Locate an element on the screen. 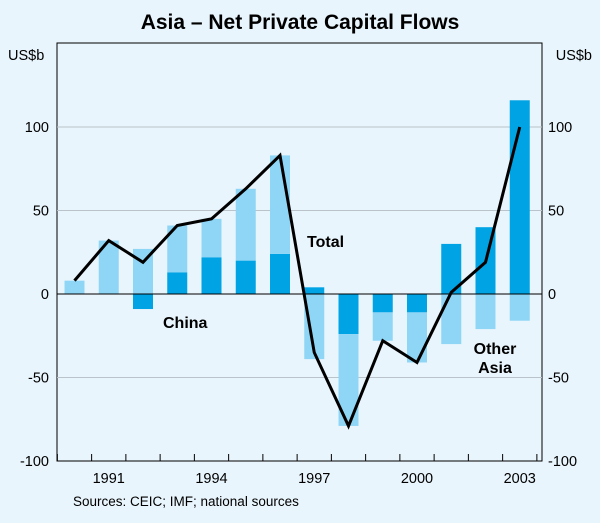 This screenshot has width=600, height=523. chart-title: Asia – Net Private Capital Flows is located at coordinates (300, 22).